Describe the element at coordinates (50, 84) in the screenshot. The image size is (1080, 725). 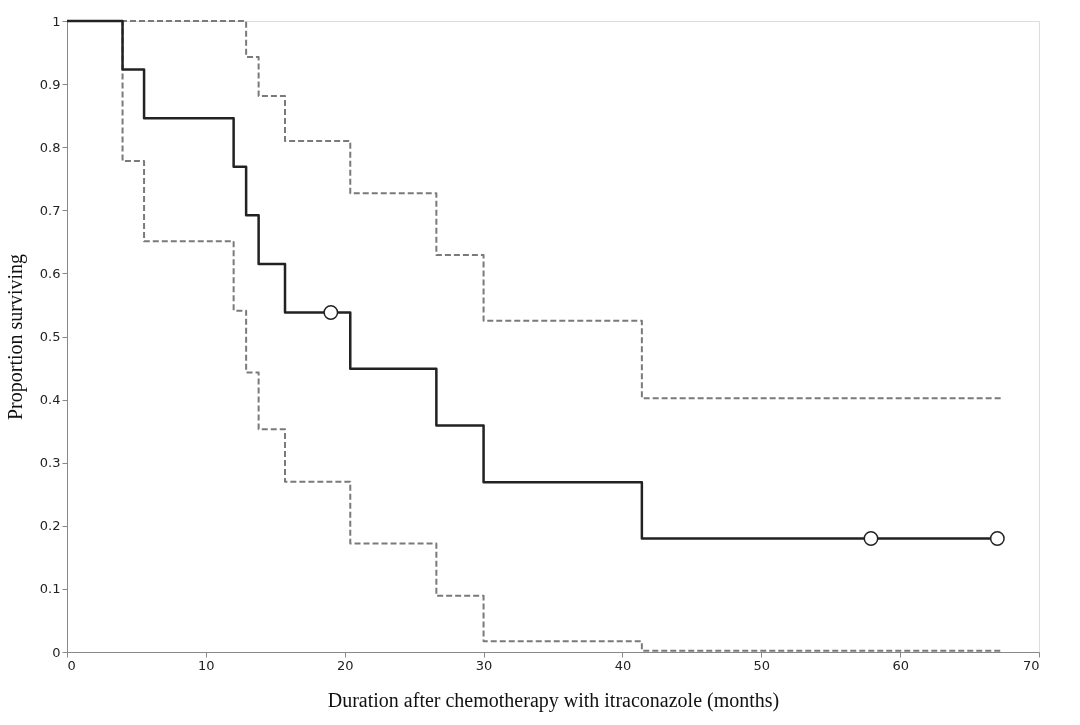
I see `y-tick-label: 0.9` at that location.